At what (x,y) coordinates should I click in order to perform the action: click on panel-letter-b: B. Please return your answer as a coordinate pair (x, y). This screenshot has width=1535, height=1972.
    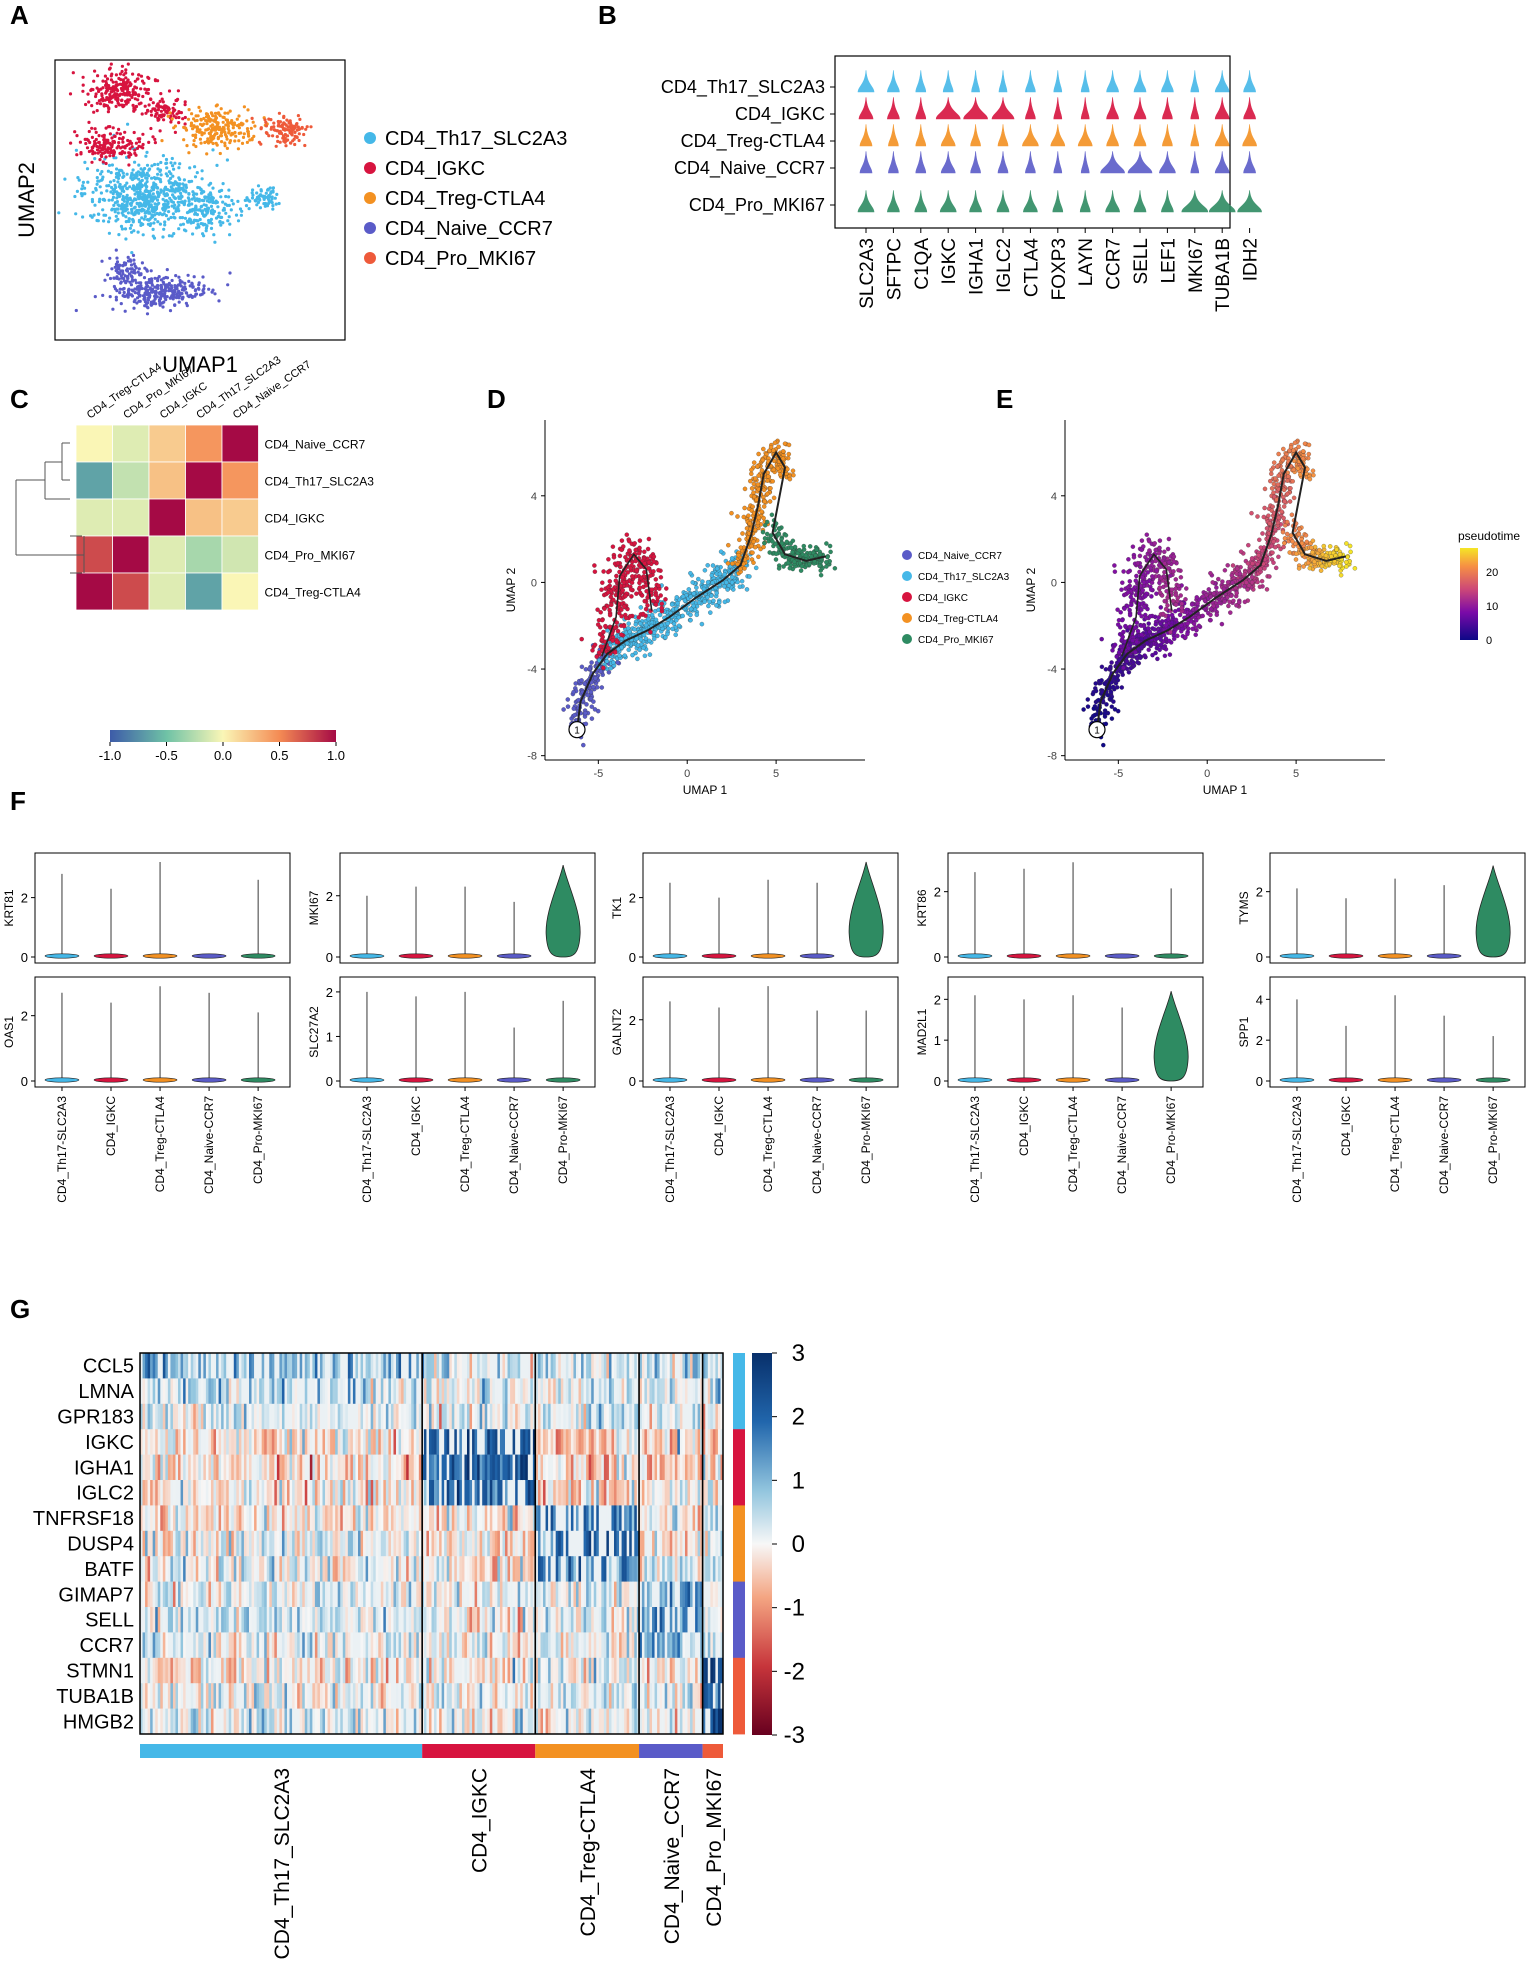
    Looking at the image, I should click on (607, 15).